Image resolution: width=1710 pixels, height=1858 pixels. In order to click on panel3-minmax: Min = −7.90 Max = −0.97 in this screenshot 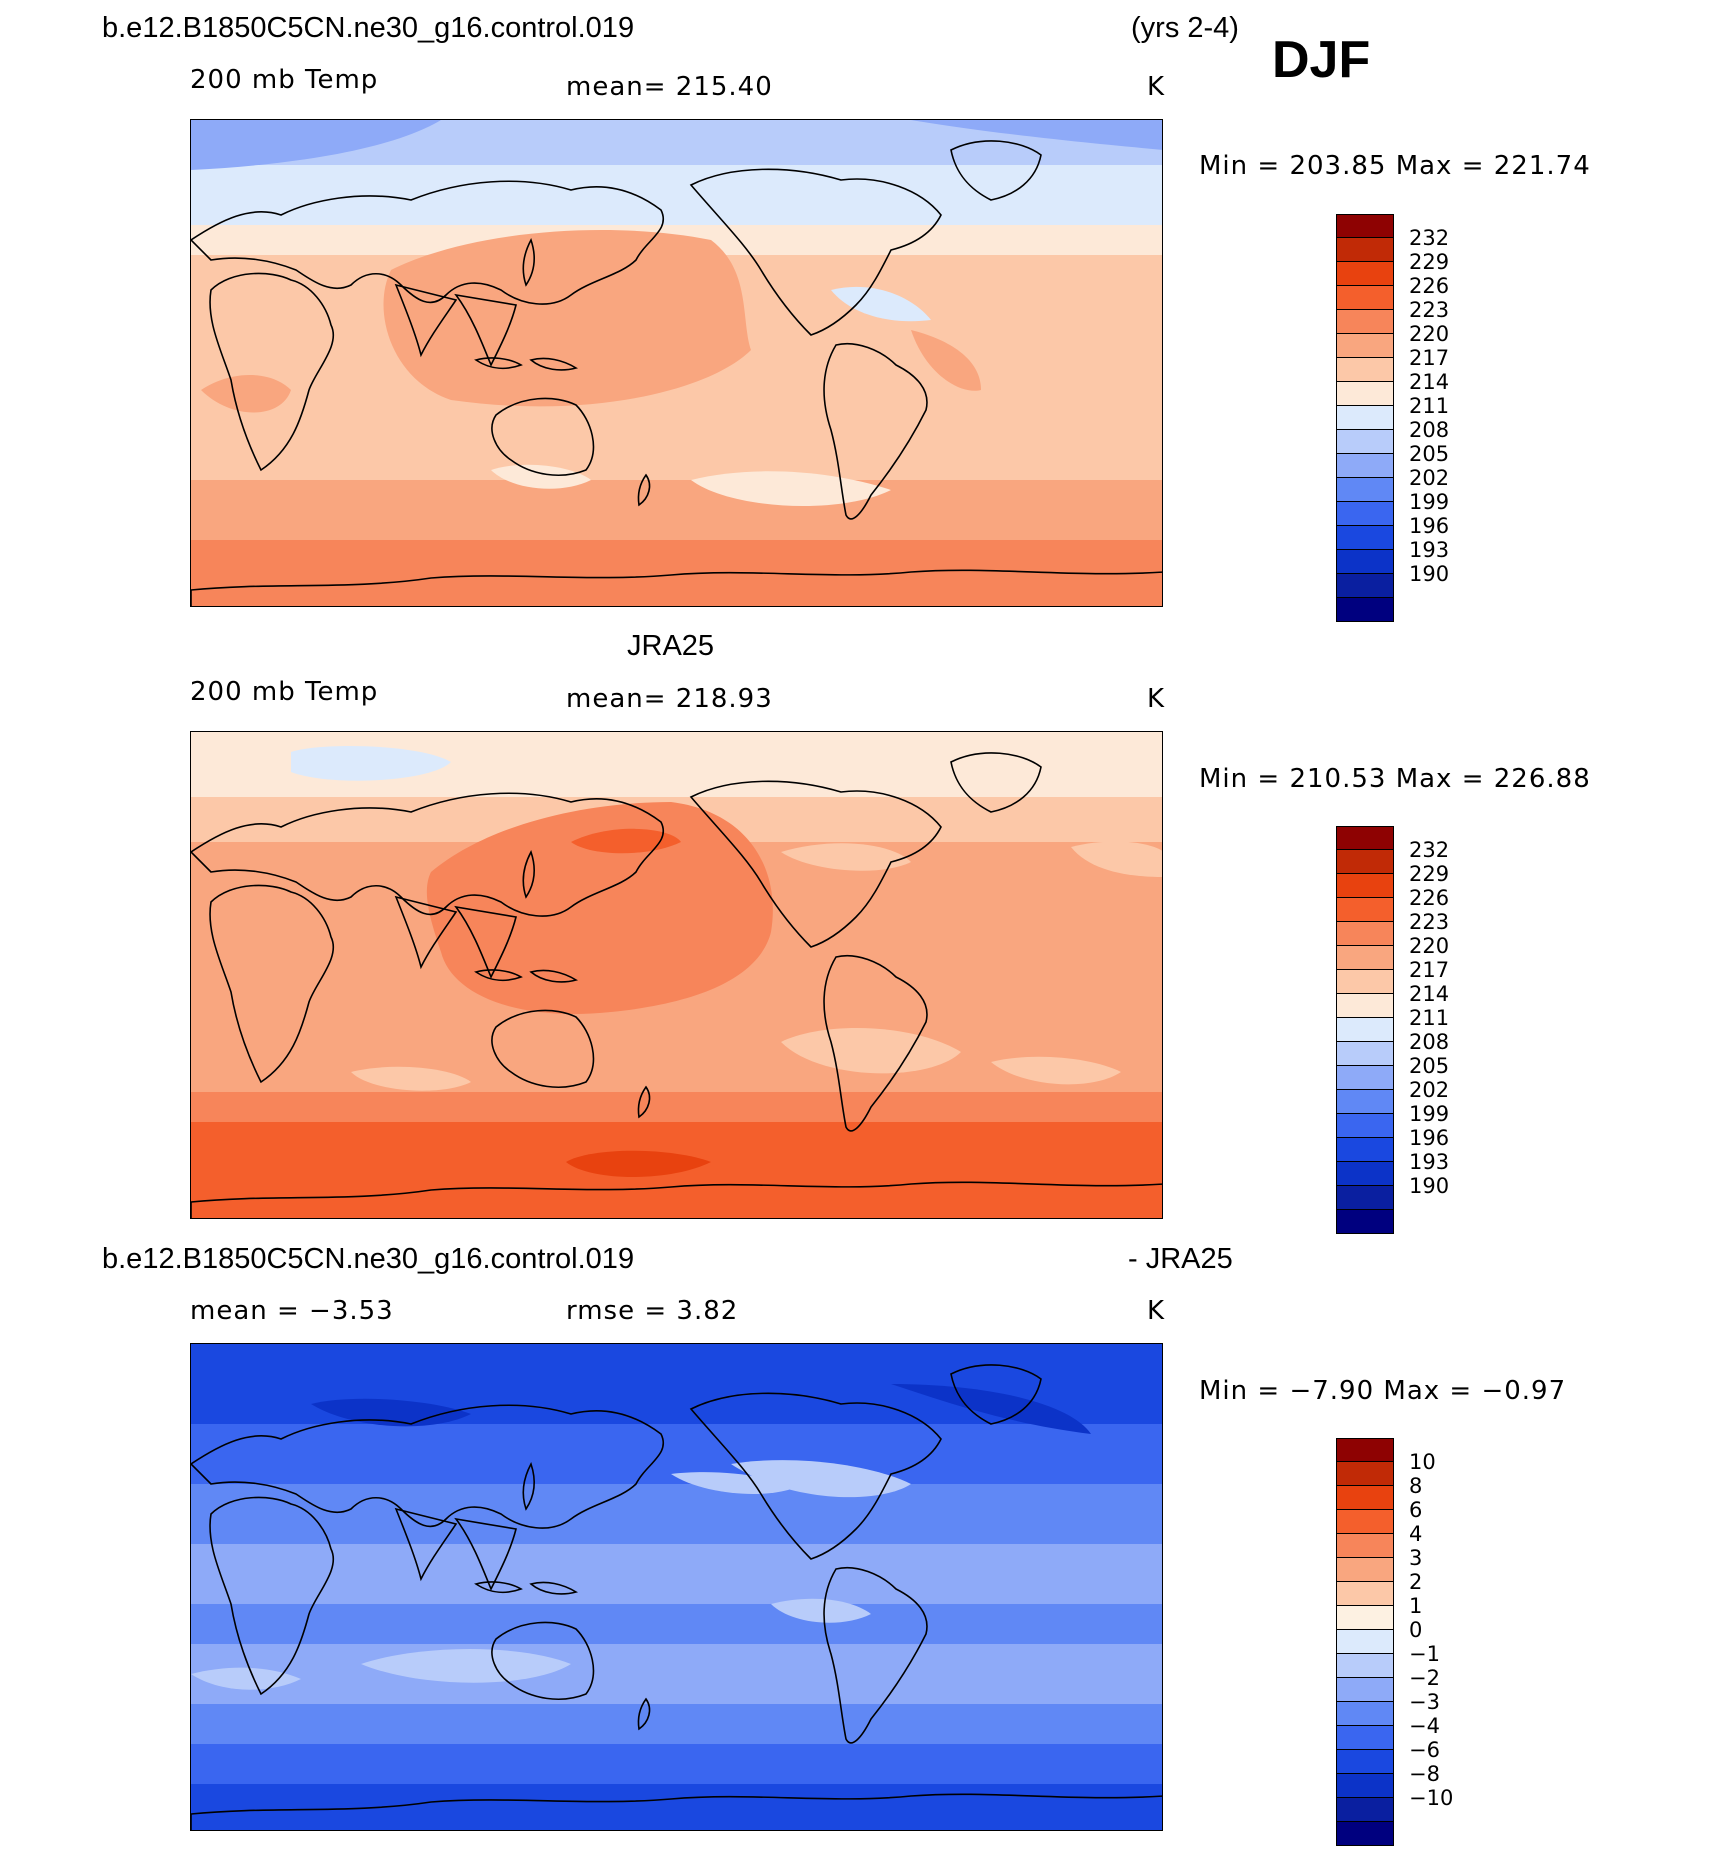, I will do `click(1383, 1391)`.